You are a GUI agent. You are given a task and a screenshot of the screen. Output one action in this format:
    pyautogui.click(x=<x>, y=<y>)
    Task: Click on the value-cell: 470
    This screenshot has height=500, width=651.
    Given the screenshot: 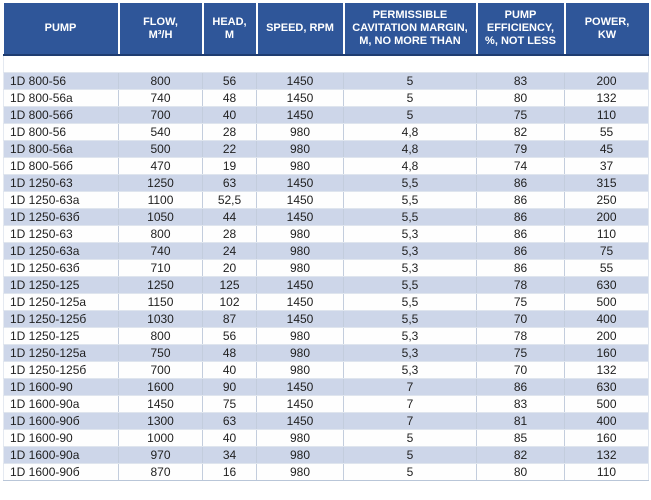 What is the action you would take?
    pyautogui.click(x=160, y=166)
    